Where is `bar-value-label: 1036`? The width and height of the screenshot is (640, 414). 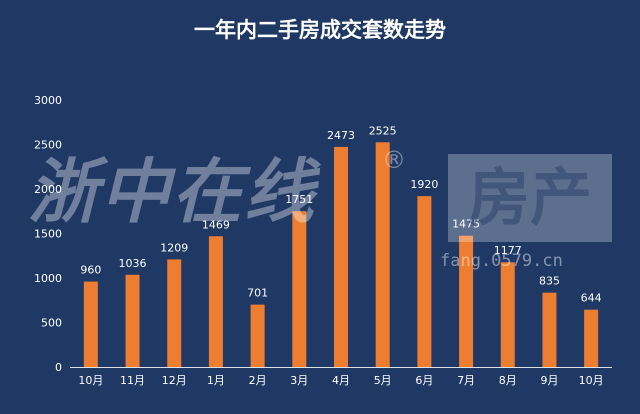 bar-value-label: 1036 is located at coordinates (133, 263).